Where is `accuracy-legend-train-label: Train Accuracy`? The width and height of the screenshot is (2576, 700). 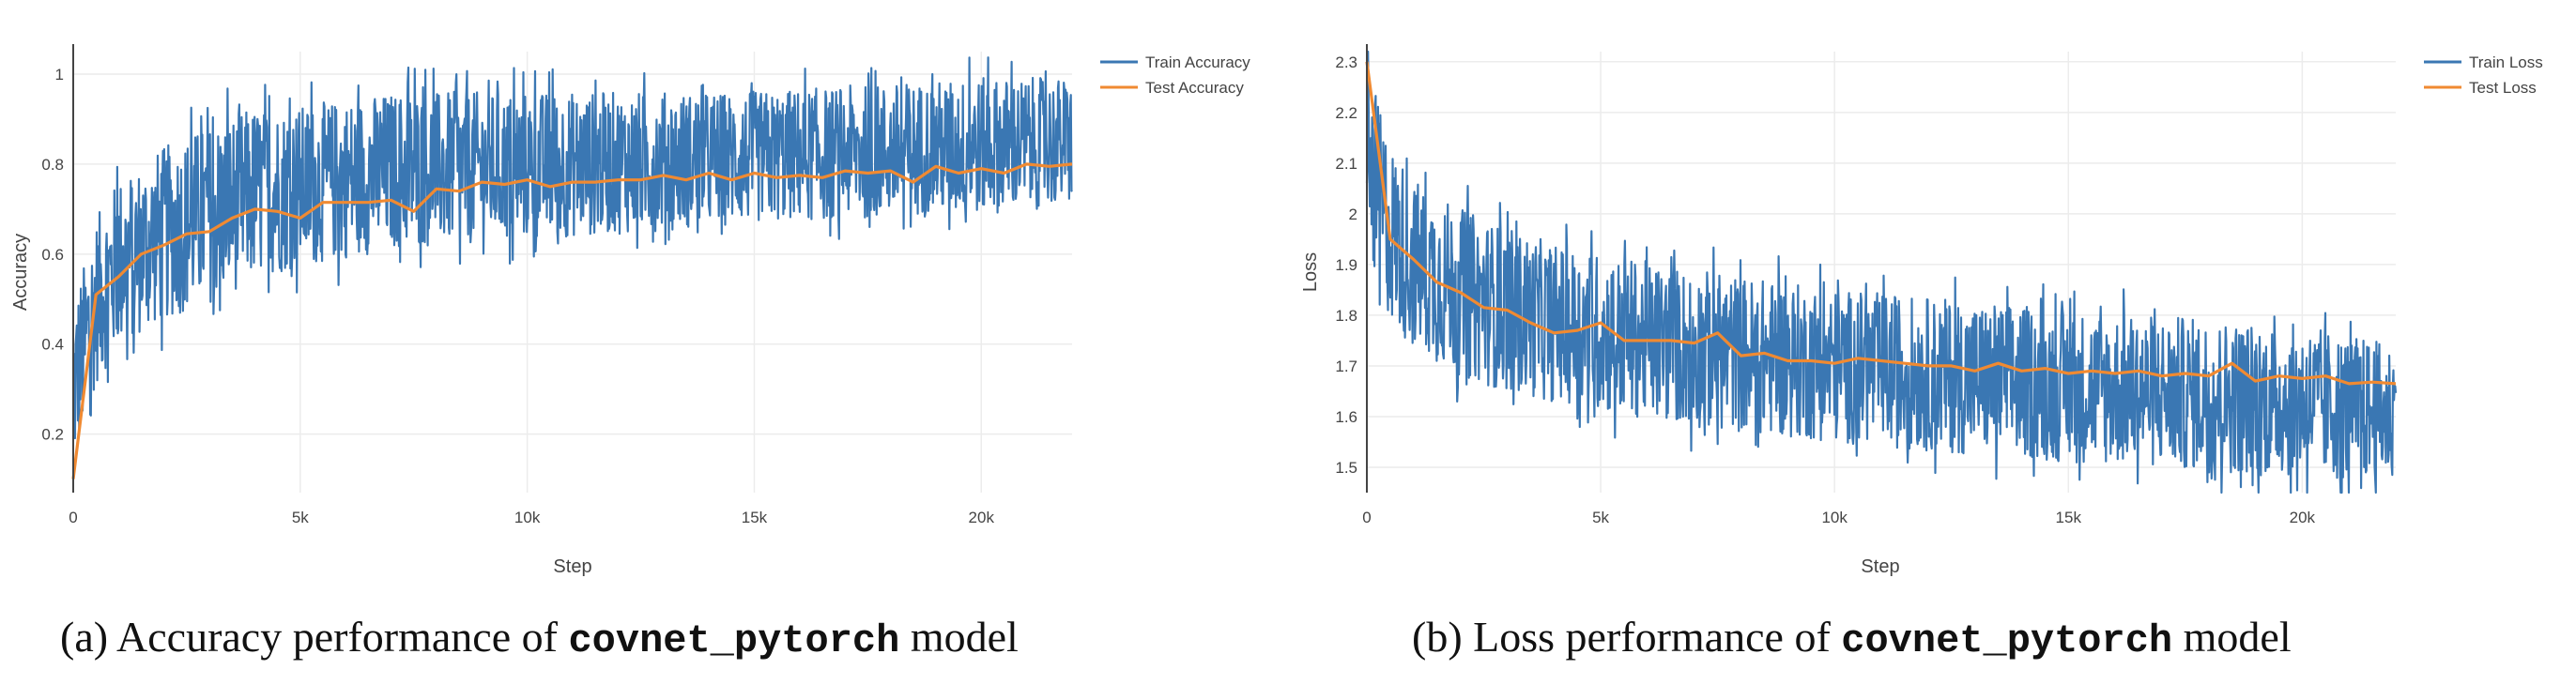
accuracy-legend-train-label: Train Accuracy is located at coordinates (1197, 62).